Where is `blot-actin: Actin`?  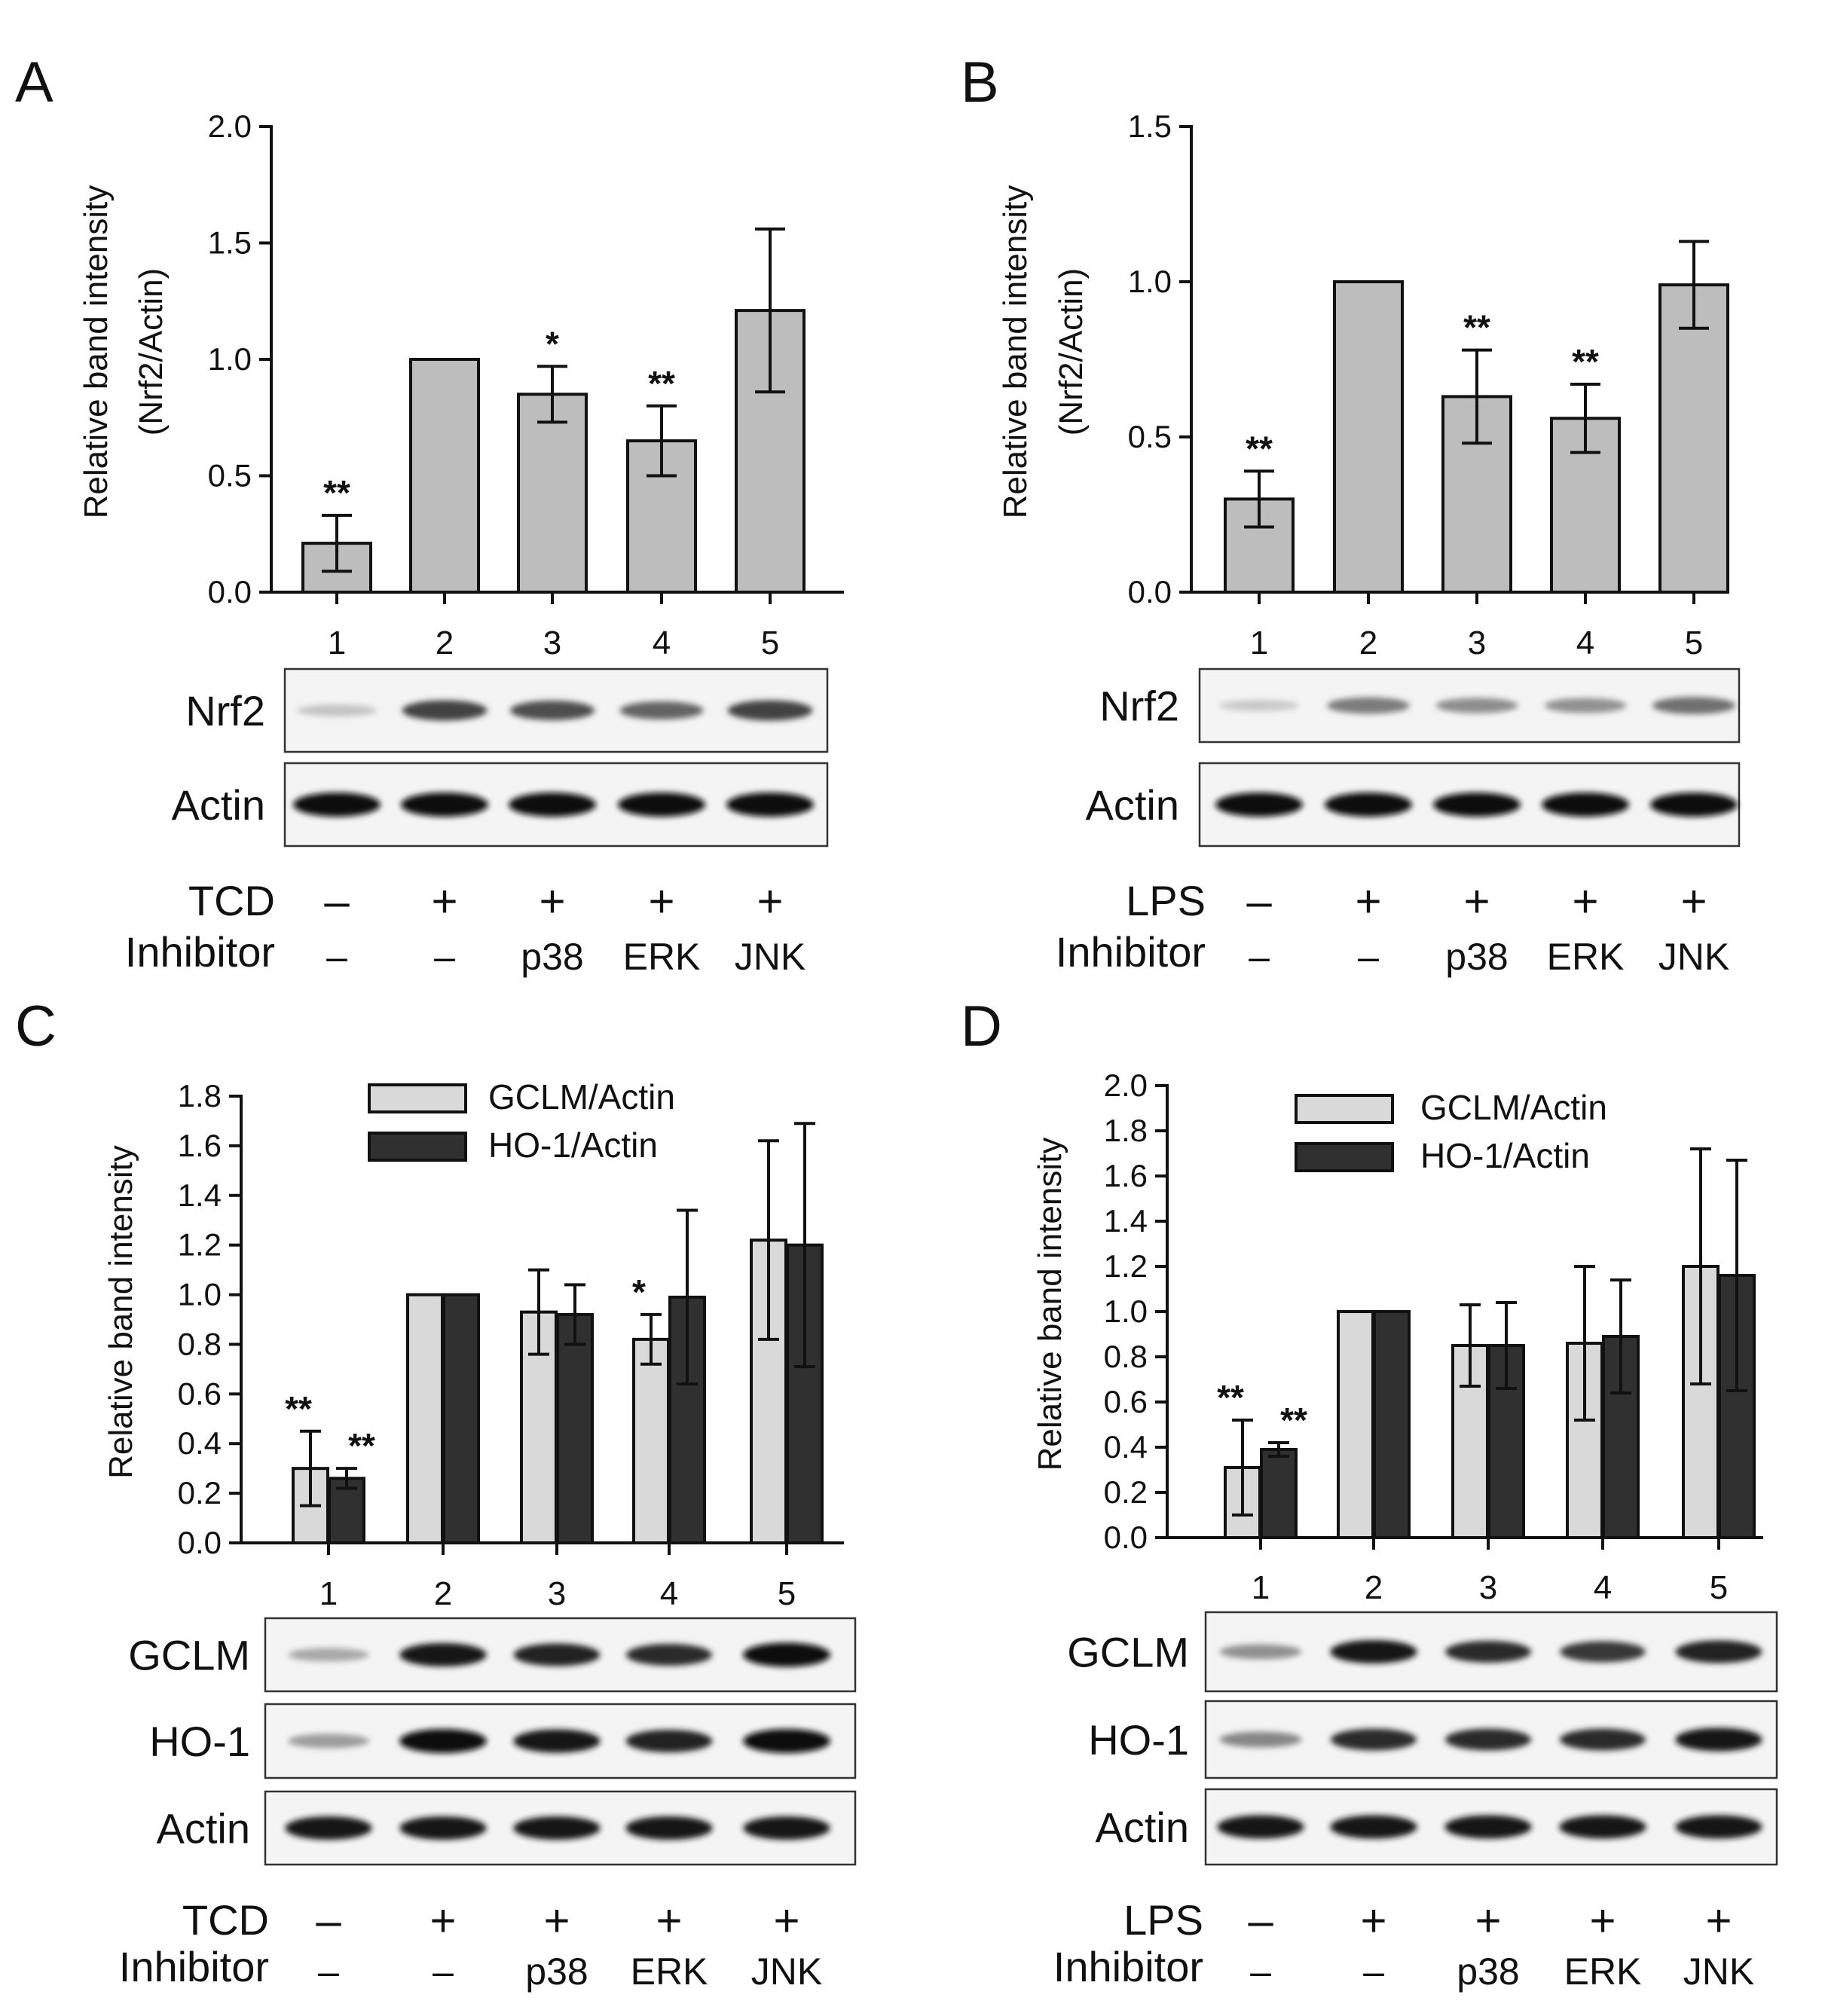 blot-actin: Actin is located at coordinates (507, 1828).